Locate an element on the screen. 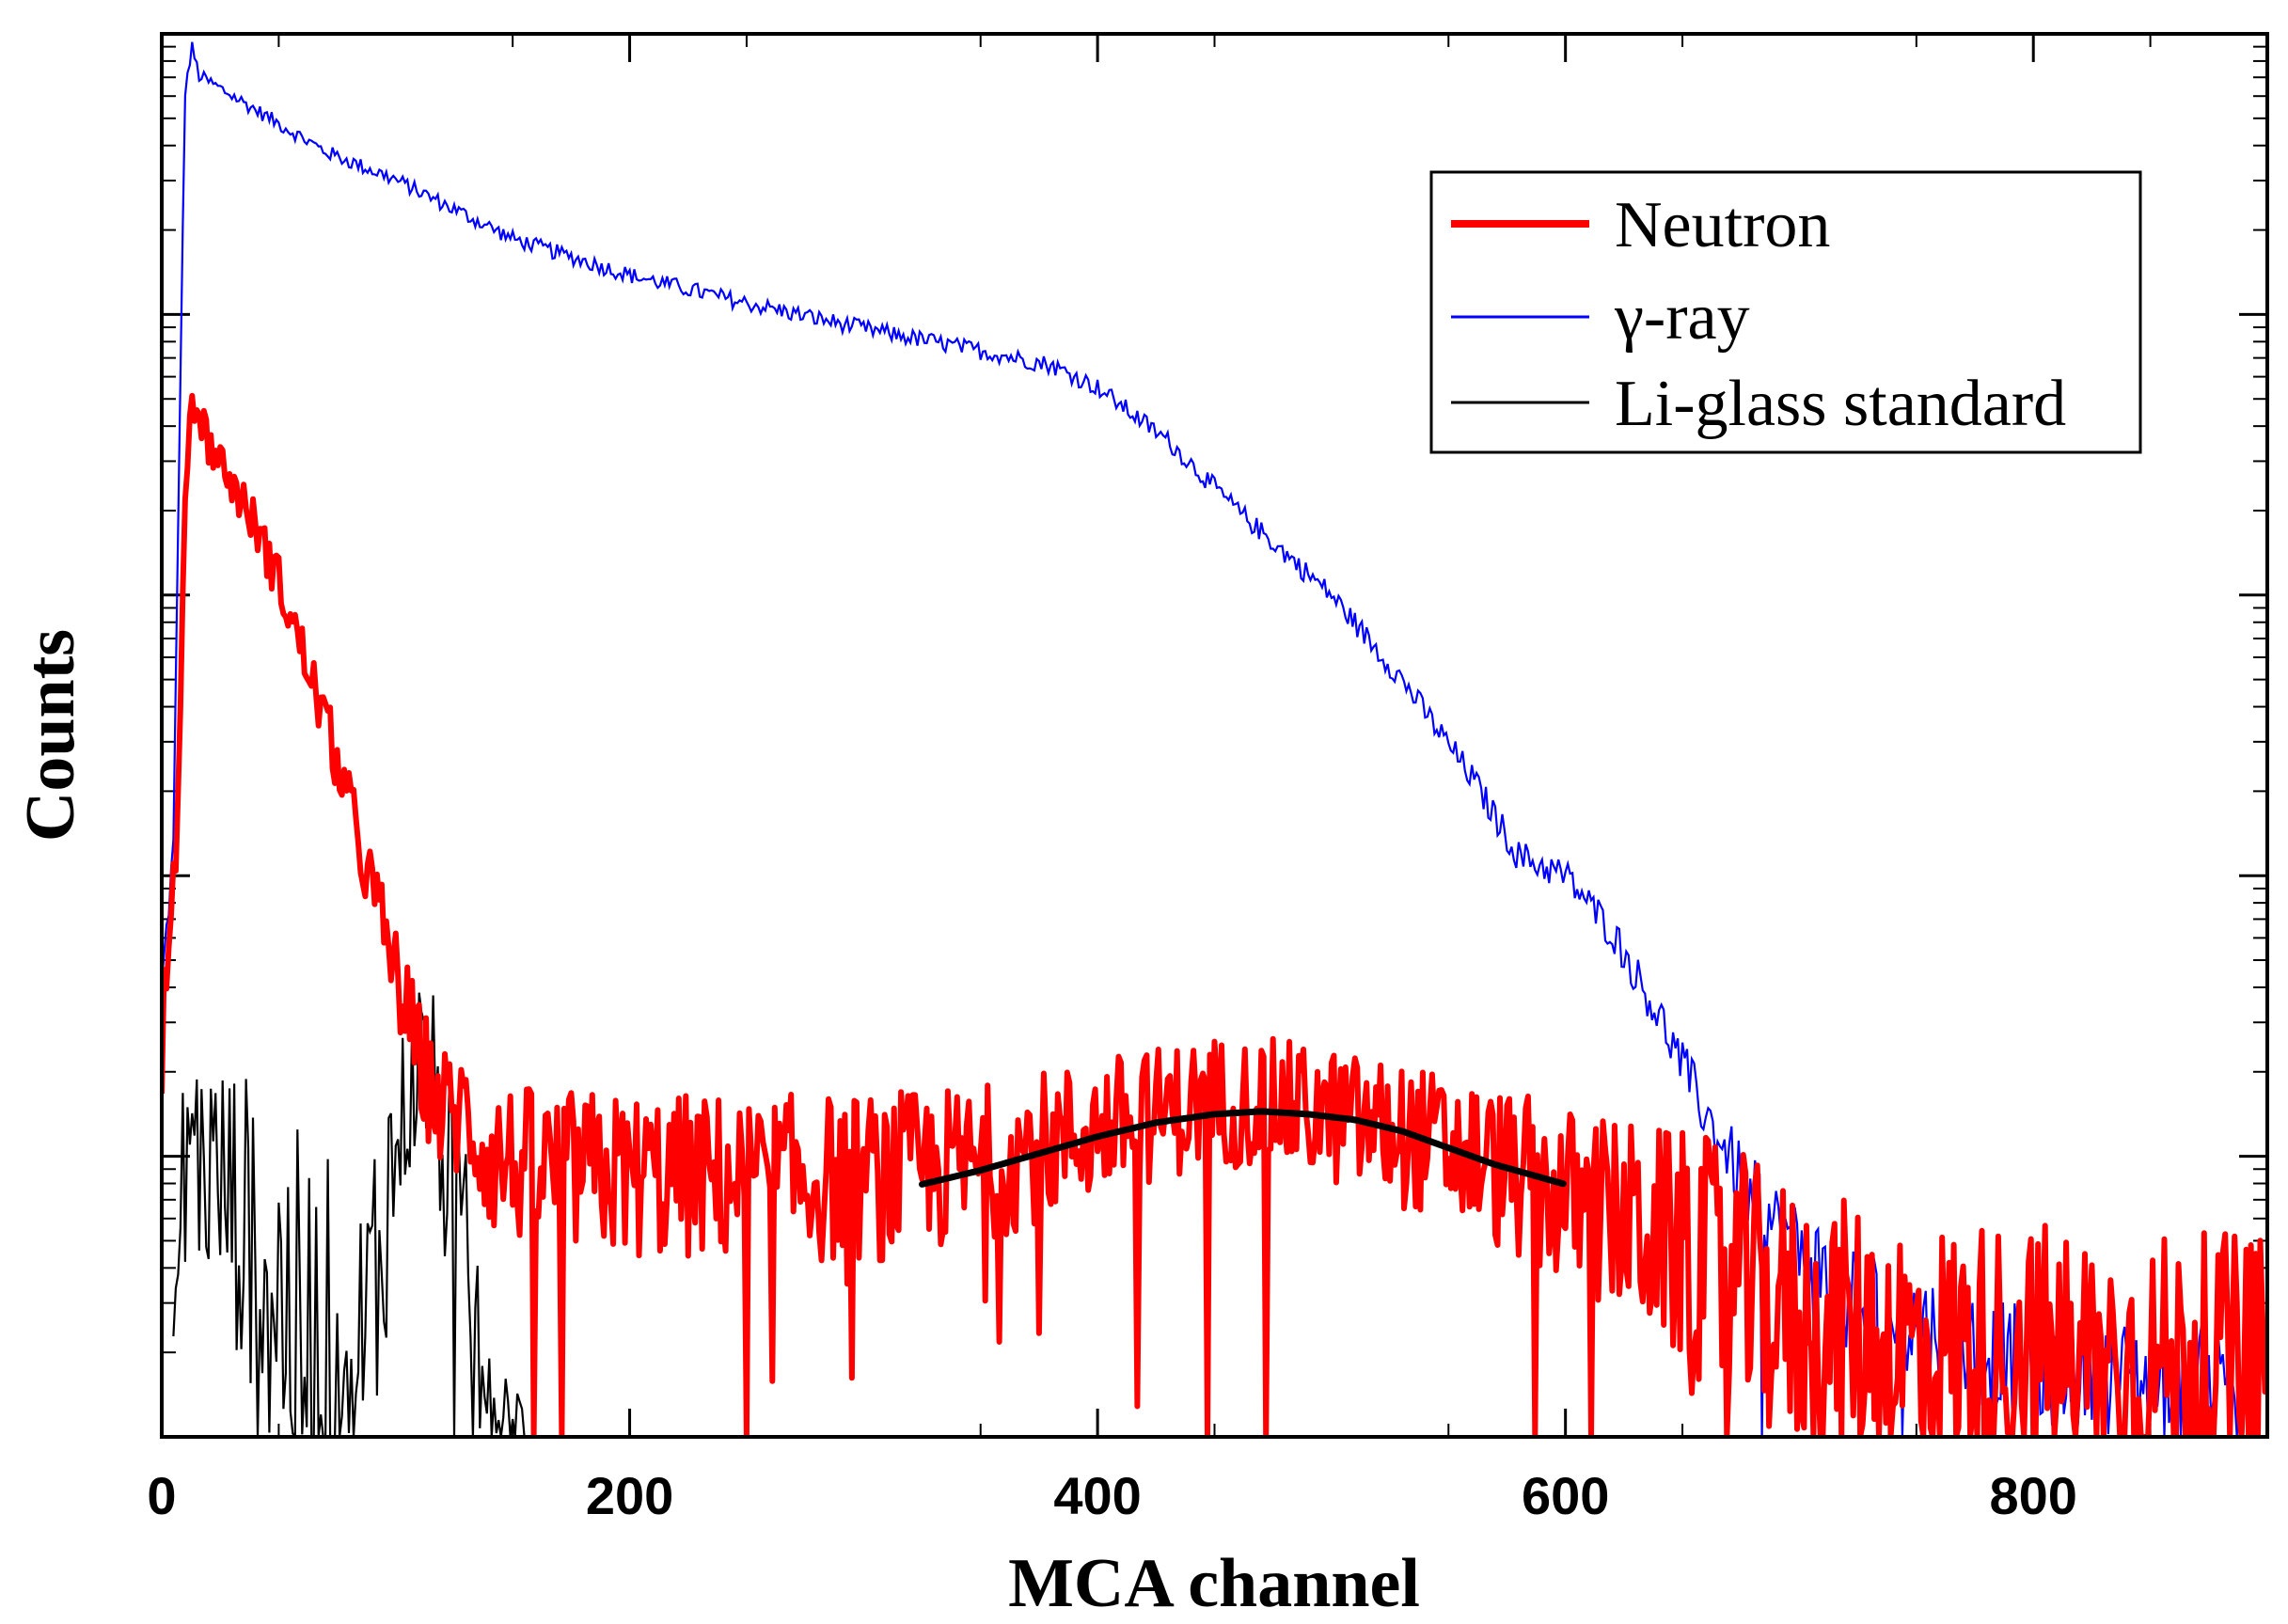 This screenshot has width=2288, height=1624. x-tick-label: 200 is located at coordinates (629, 1495).